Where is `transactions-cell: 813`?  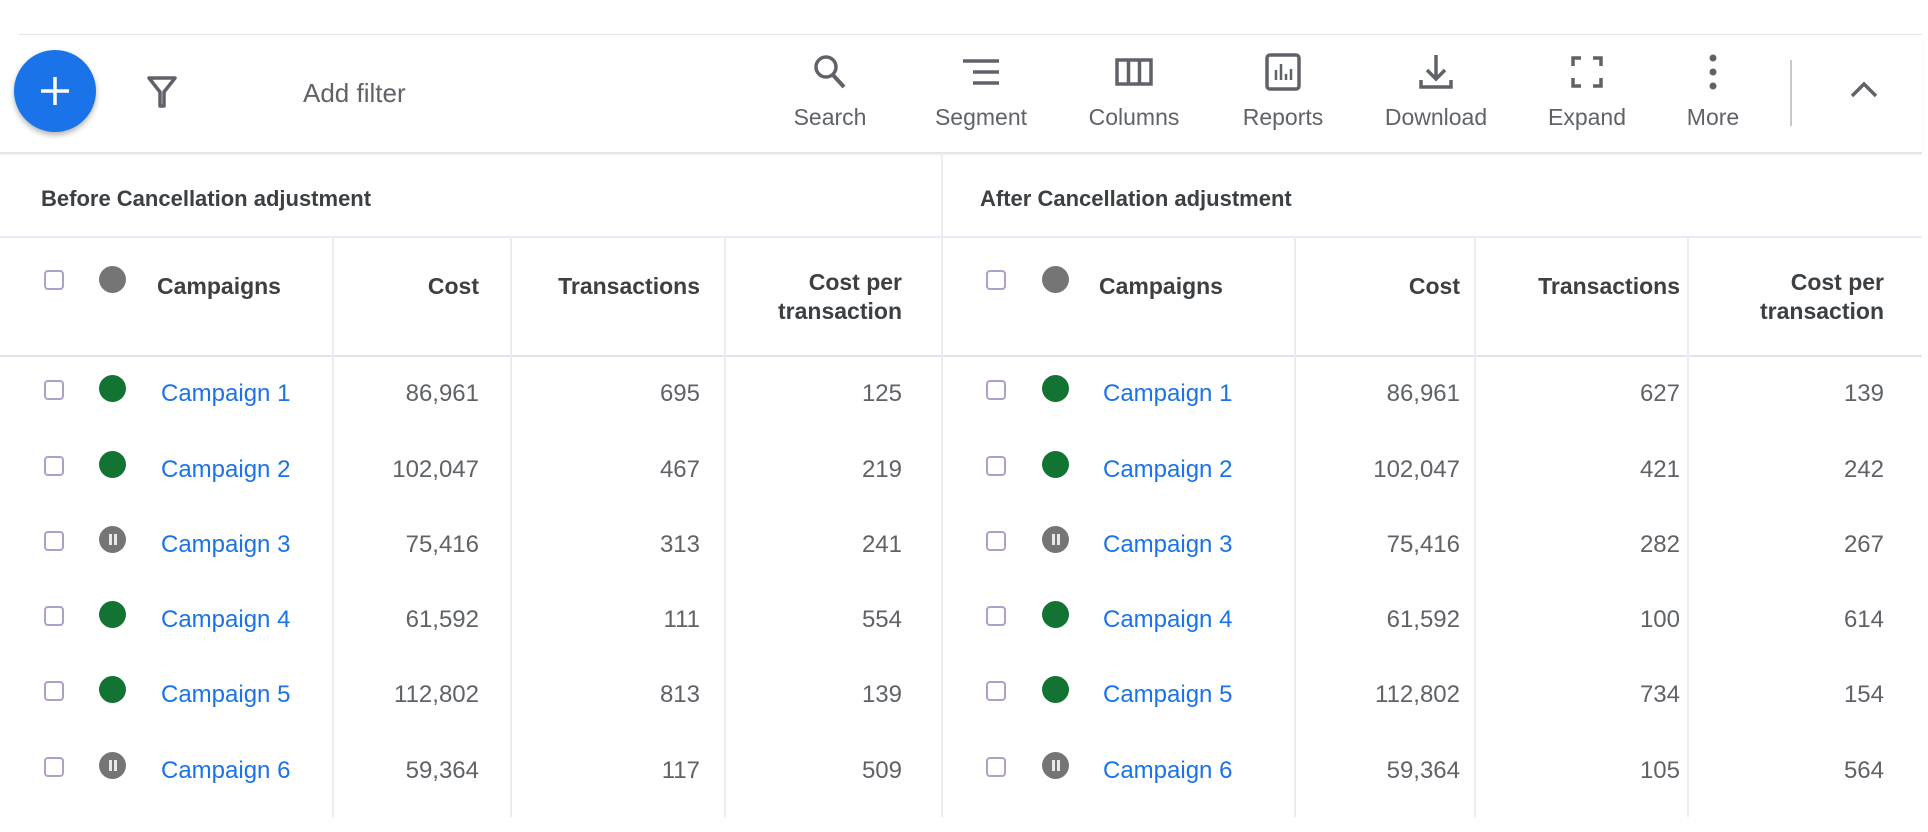
transactions-cell: 813 is located at coordinates (679, 694).